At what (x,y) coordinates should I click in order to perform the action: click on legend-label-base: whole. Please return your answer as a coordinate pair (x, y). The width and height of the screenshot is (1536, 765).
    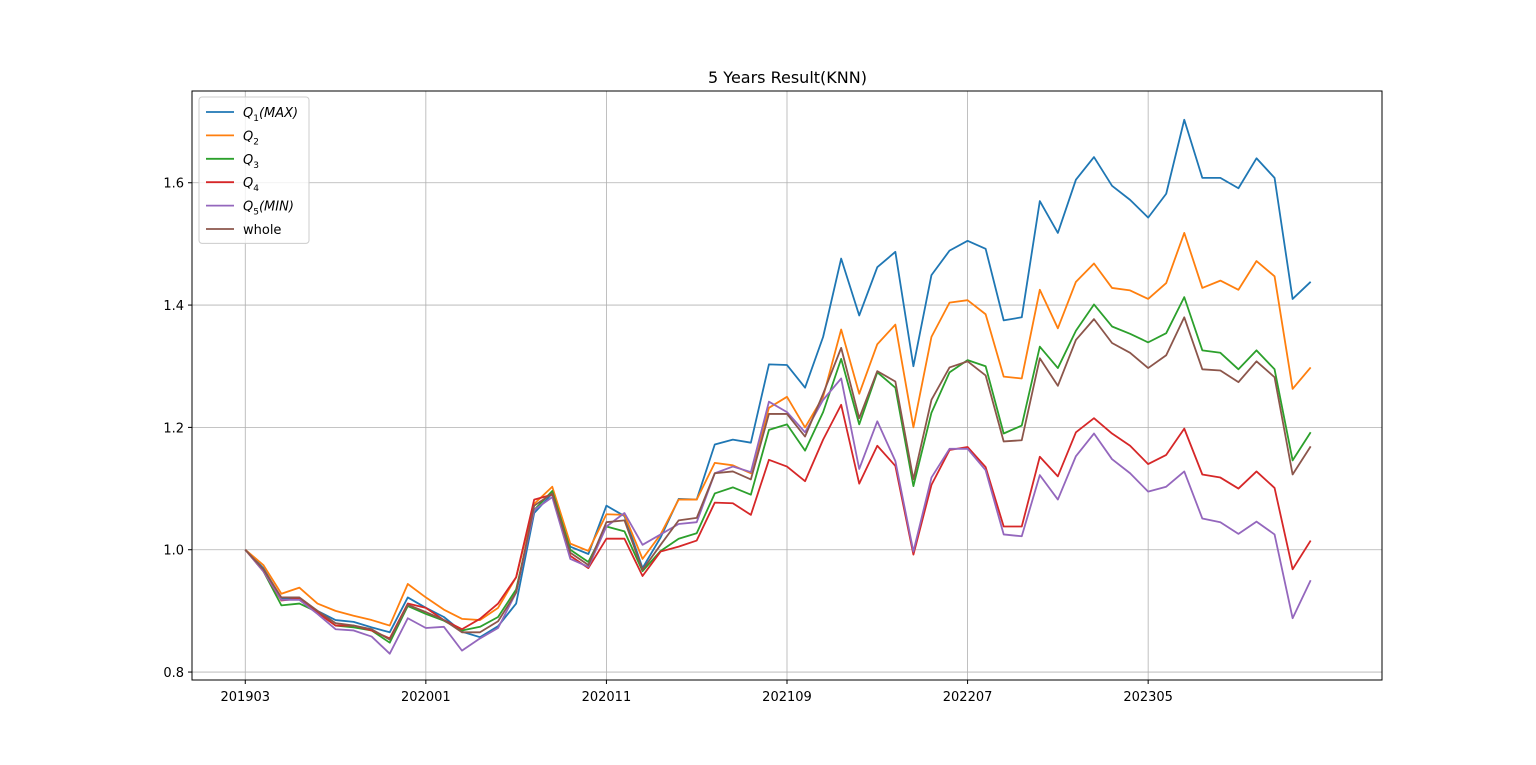
    Looking at the image, I should click on (262, 230).